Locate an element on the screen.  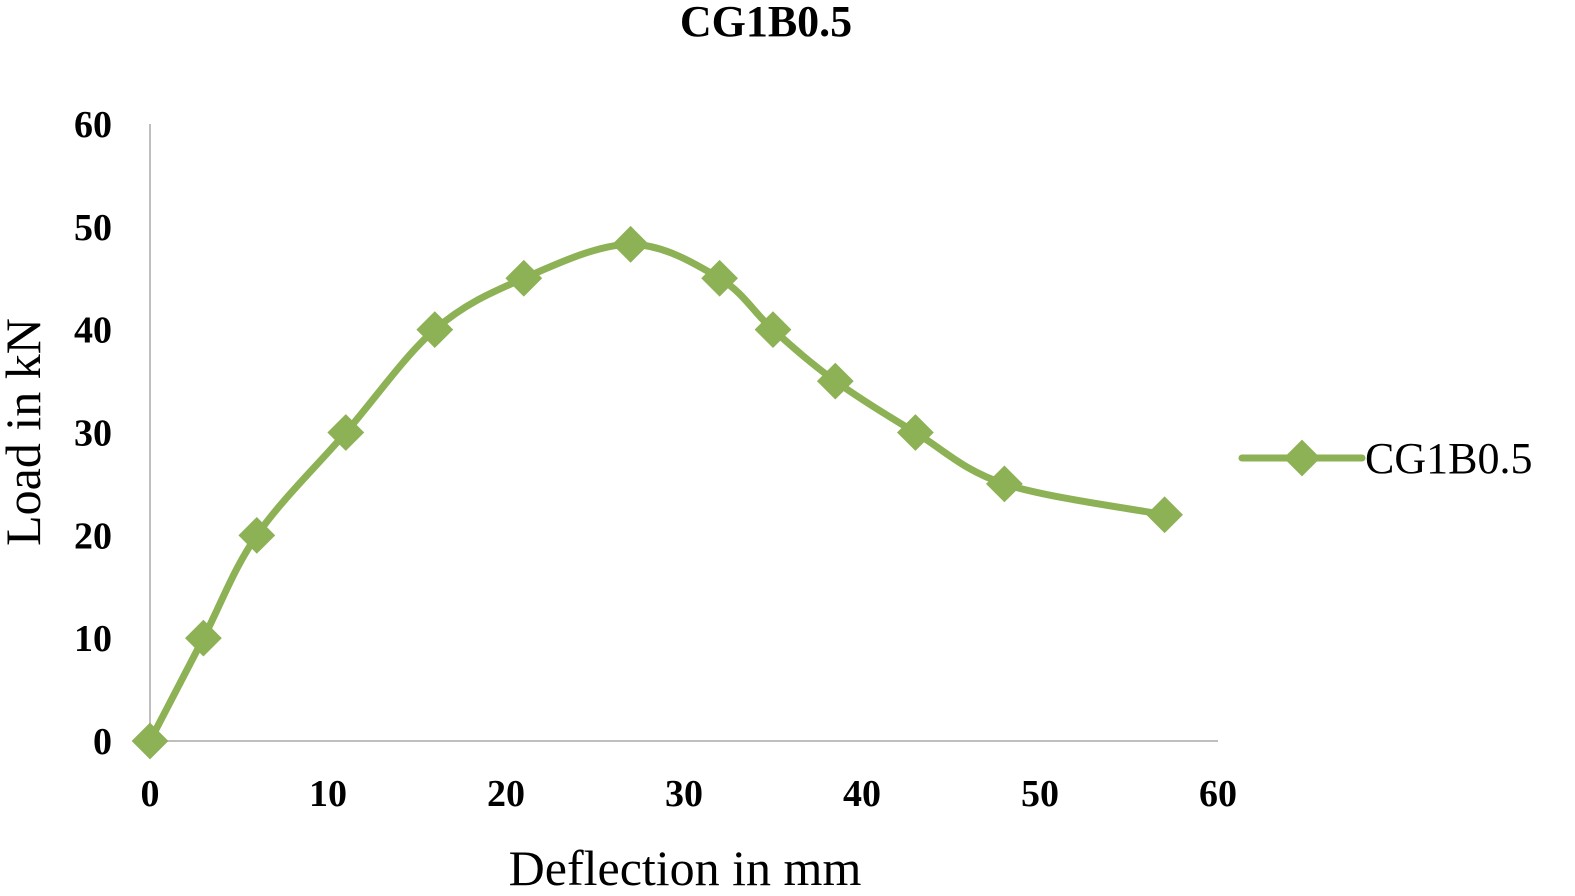
x-tick-label: 30 is located at coordinates (684, 794).